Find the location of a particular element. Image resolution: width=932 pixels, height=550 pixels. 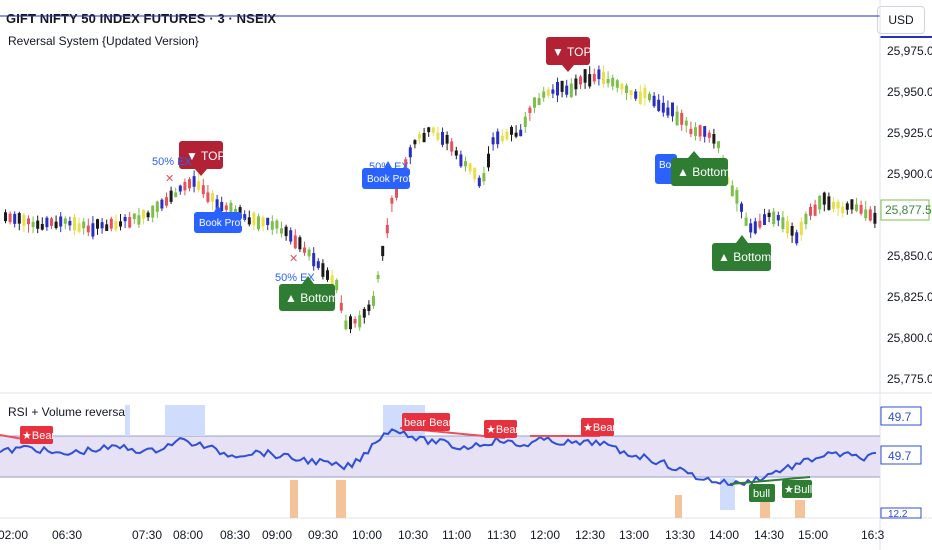

bottom-signal-2: ▲ Bottom is located at coordinates (700, 168).